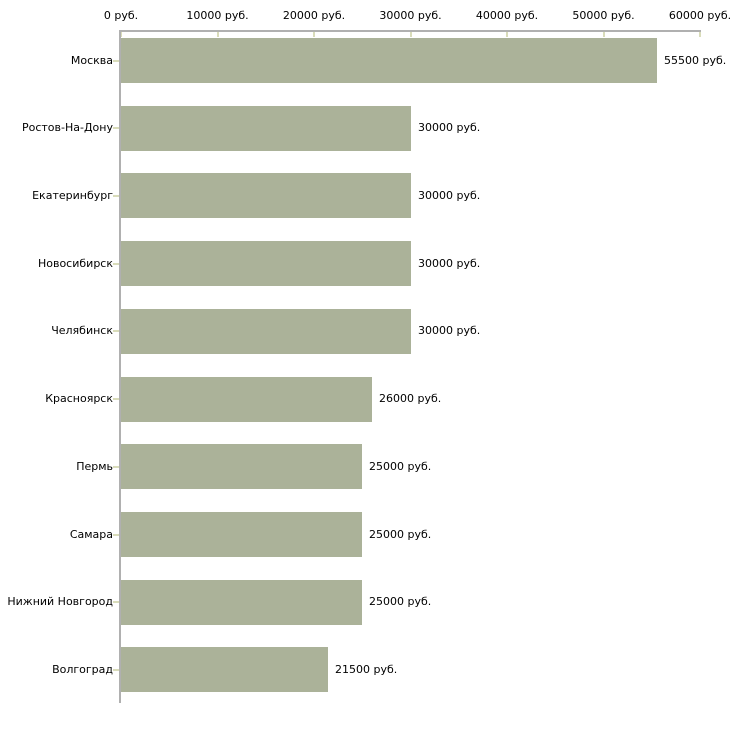  What do you see at coordinates (120, 366) in the screenshot?
I see `y-axis-line` at bounding box center [120, 366].